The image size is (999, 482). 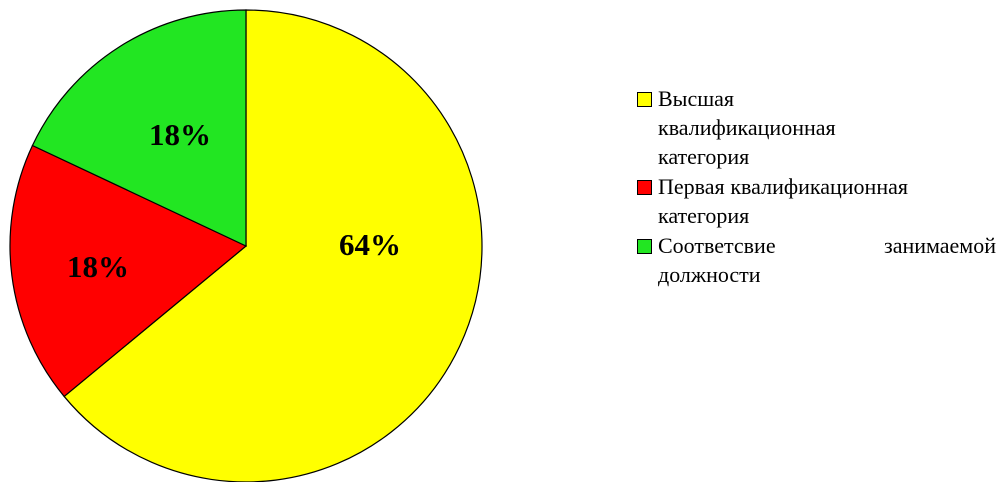 What do you see at coordinates (747, 127) in the screenshot?
I see `legend-label: Высшая квалификационная категория` at bounding box center [747, 127].